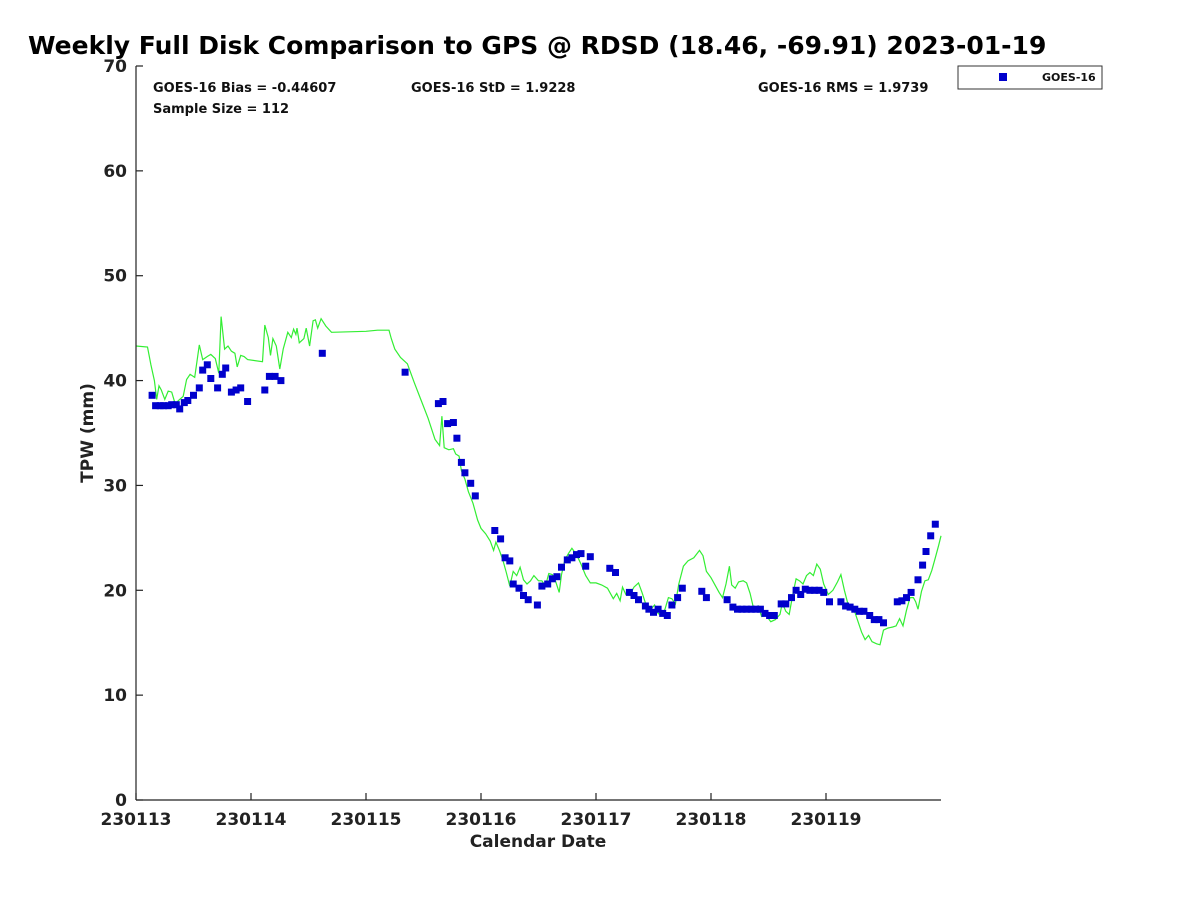  I want to click on rms-stat: GOES-16 RMS = 1.9739, so click(843, 88).